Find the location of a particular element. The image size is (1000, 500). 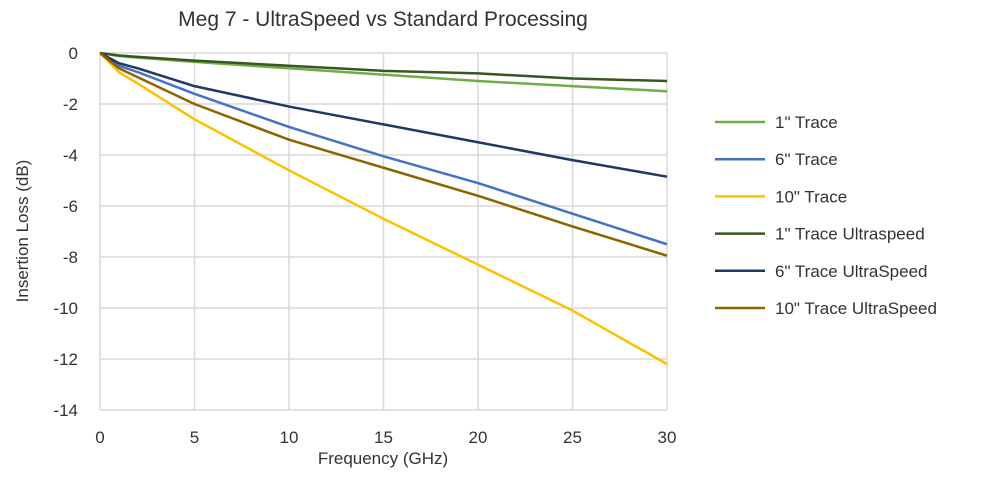

y-tick-label: -4 is located at coordinates (70, 155).